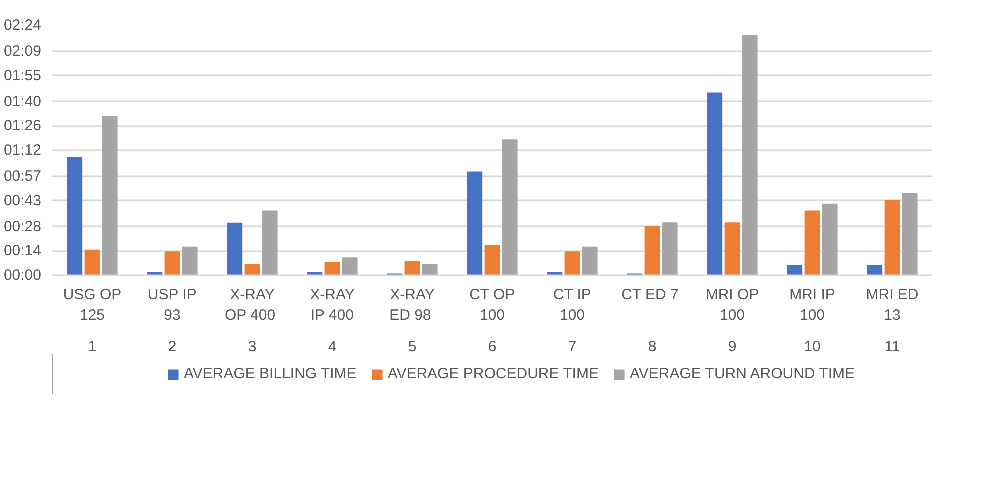 The height and width of the screenshot is (500, 998). I want to click on y-tick-label: 02:24, so click(23, 25).